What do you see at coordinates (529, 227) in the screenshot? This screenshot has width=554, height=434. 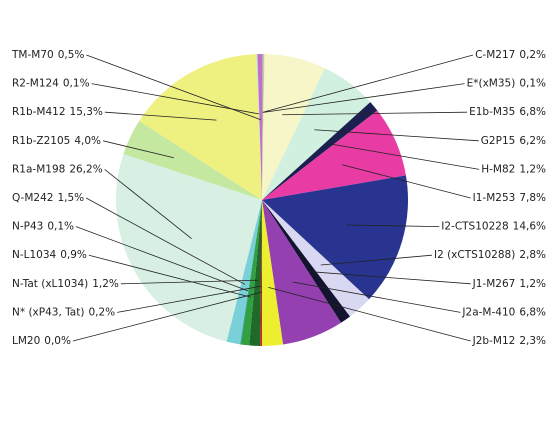 I see `slice-value: 14,6%` at bounding box center [529, 227].